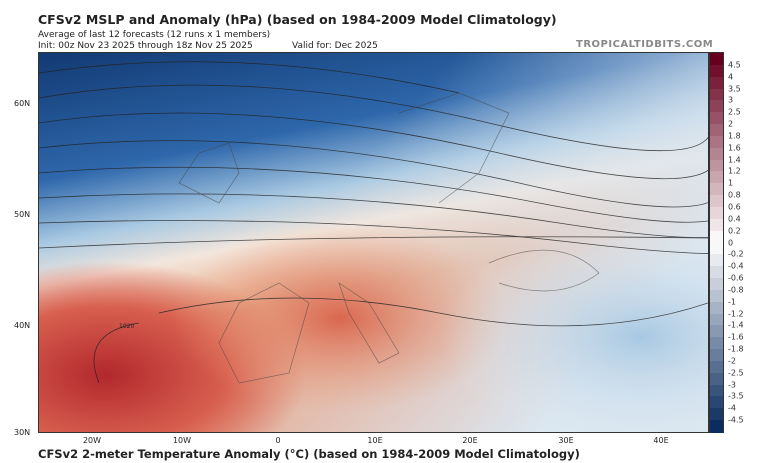  Describe the element at coordinates (736, 373) in the screenshot. I see `colorbar-label: -2.5` at that location.